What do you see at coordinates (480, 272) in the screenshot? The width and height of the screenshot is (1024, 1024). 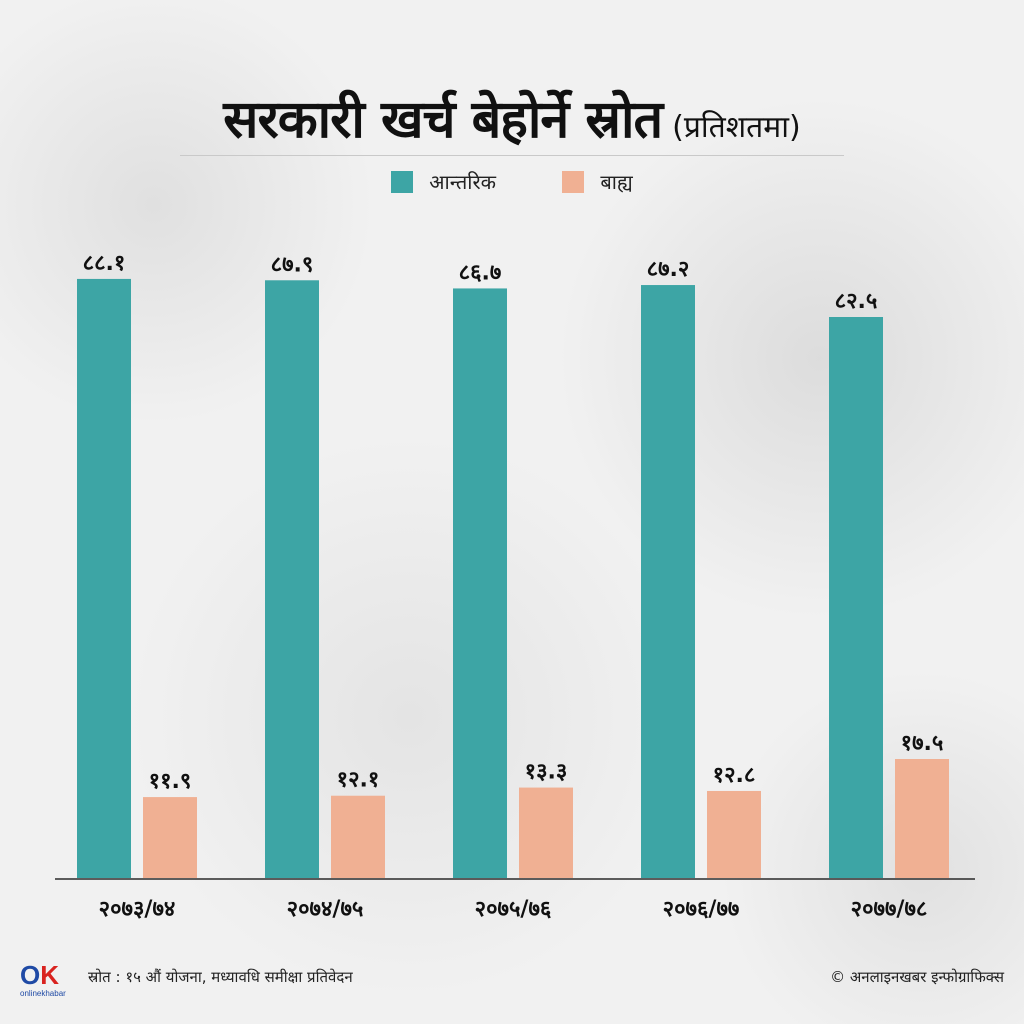 I see `data-label-internal-2: ८६.७` at bounding box center [480, 272].